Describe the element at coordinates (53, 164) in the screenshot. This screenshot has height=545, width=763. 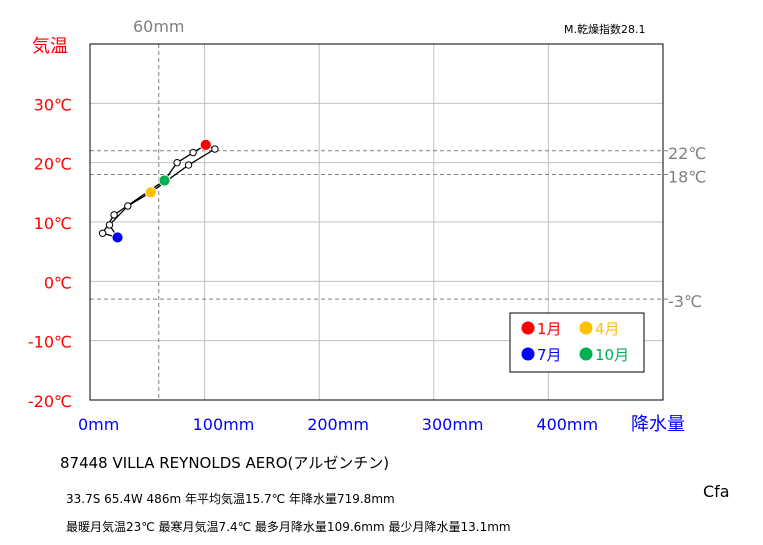
I see `y-tick-label: 20℃` at that location.